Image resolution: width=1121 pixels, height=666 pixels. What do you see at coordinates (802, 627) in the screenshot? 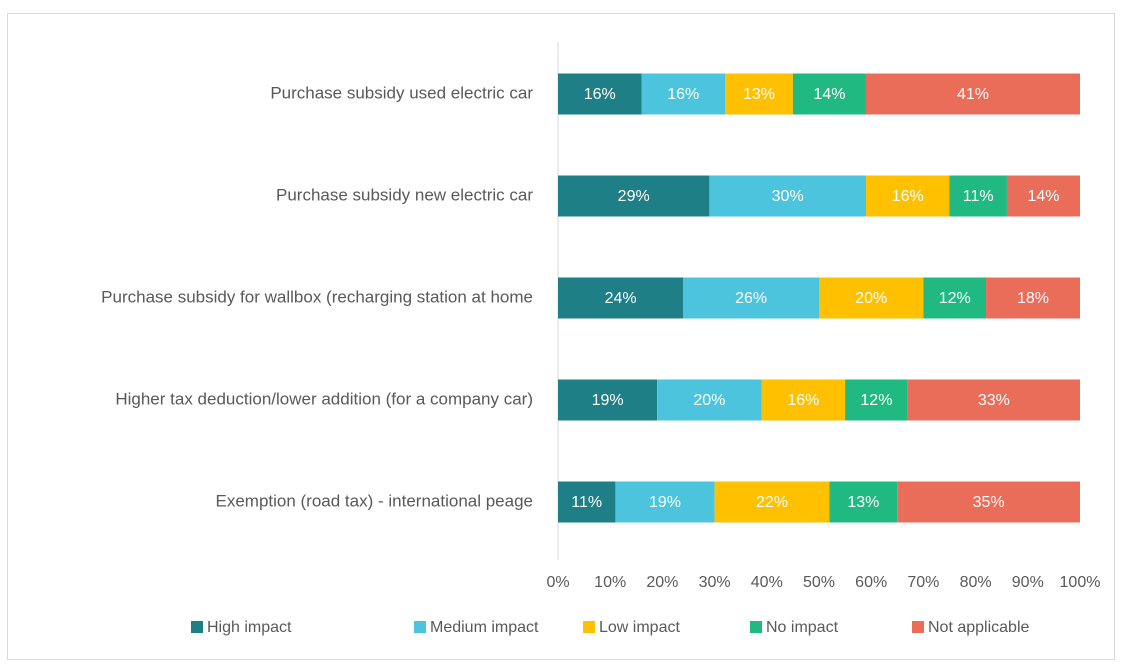
I see `legend-label: No impact` at bounding box center [802, 627].